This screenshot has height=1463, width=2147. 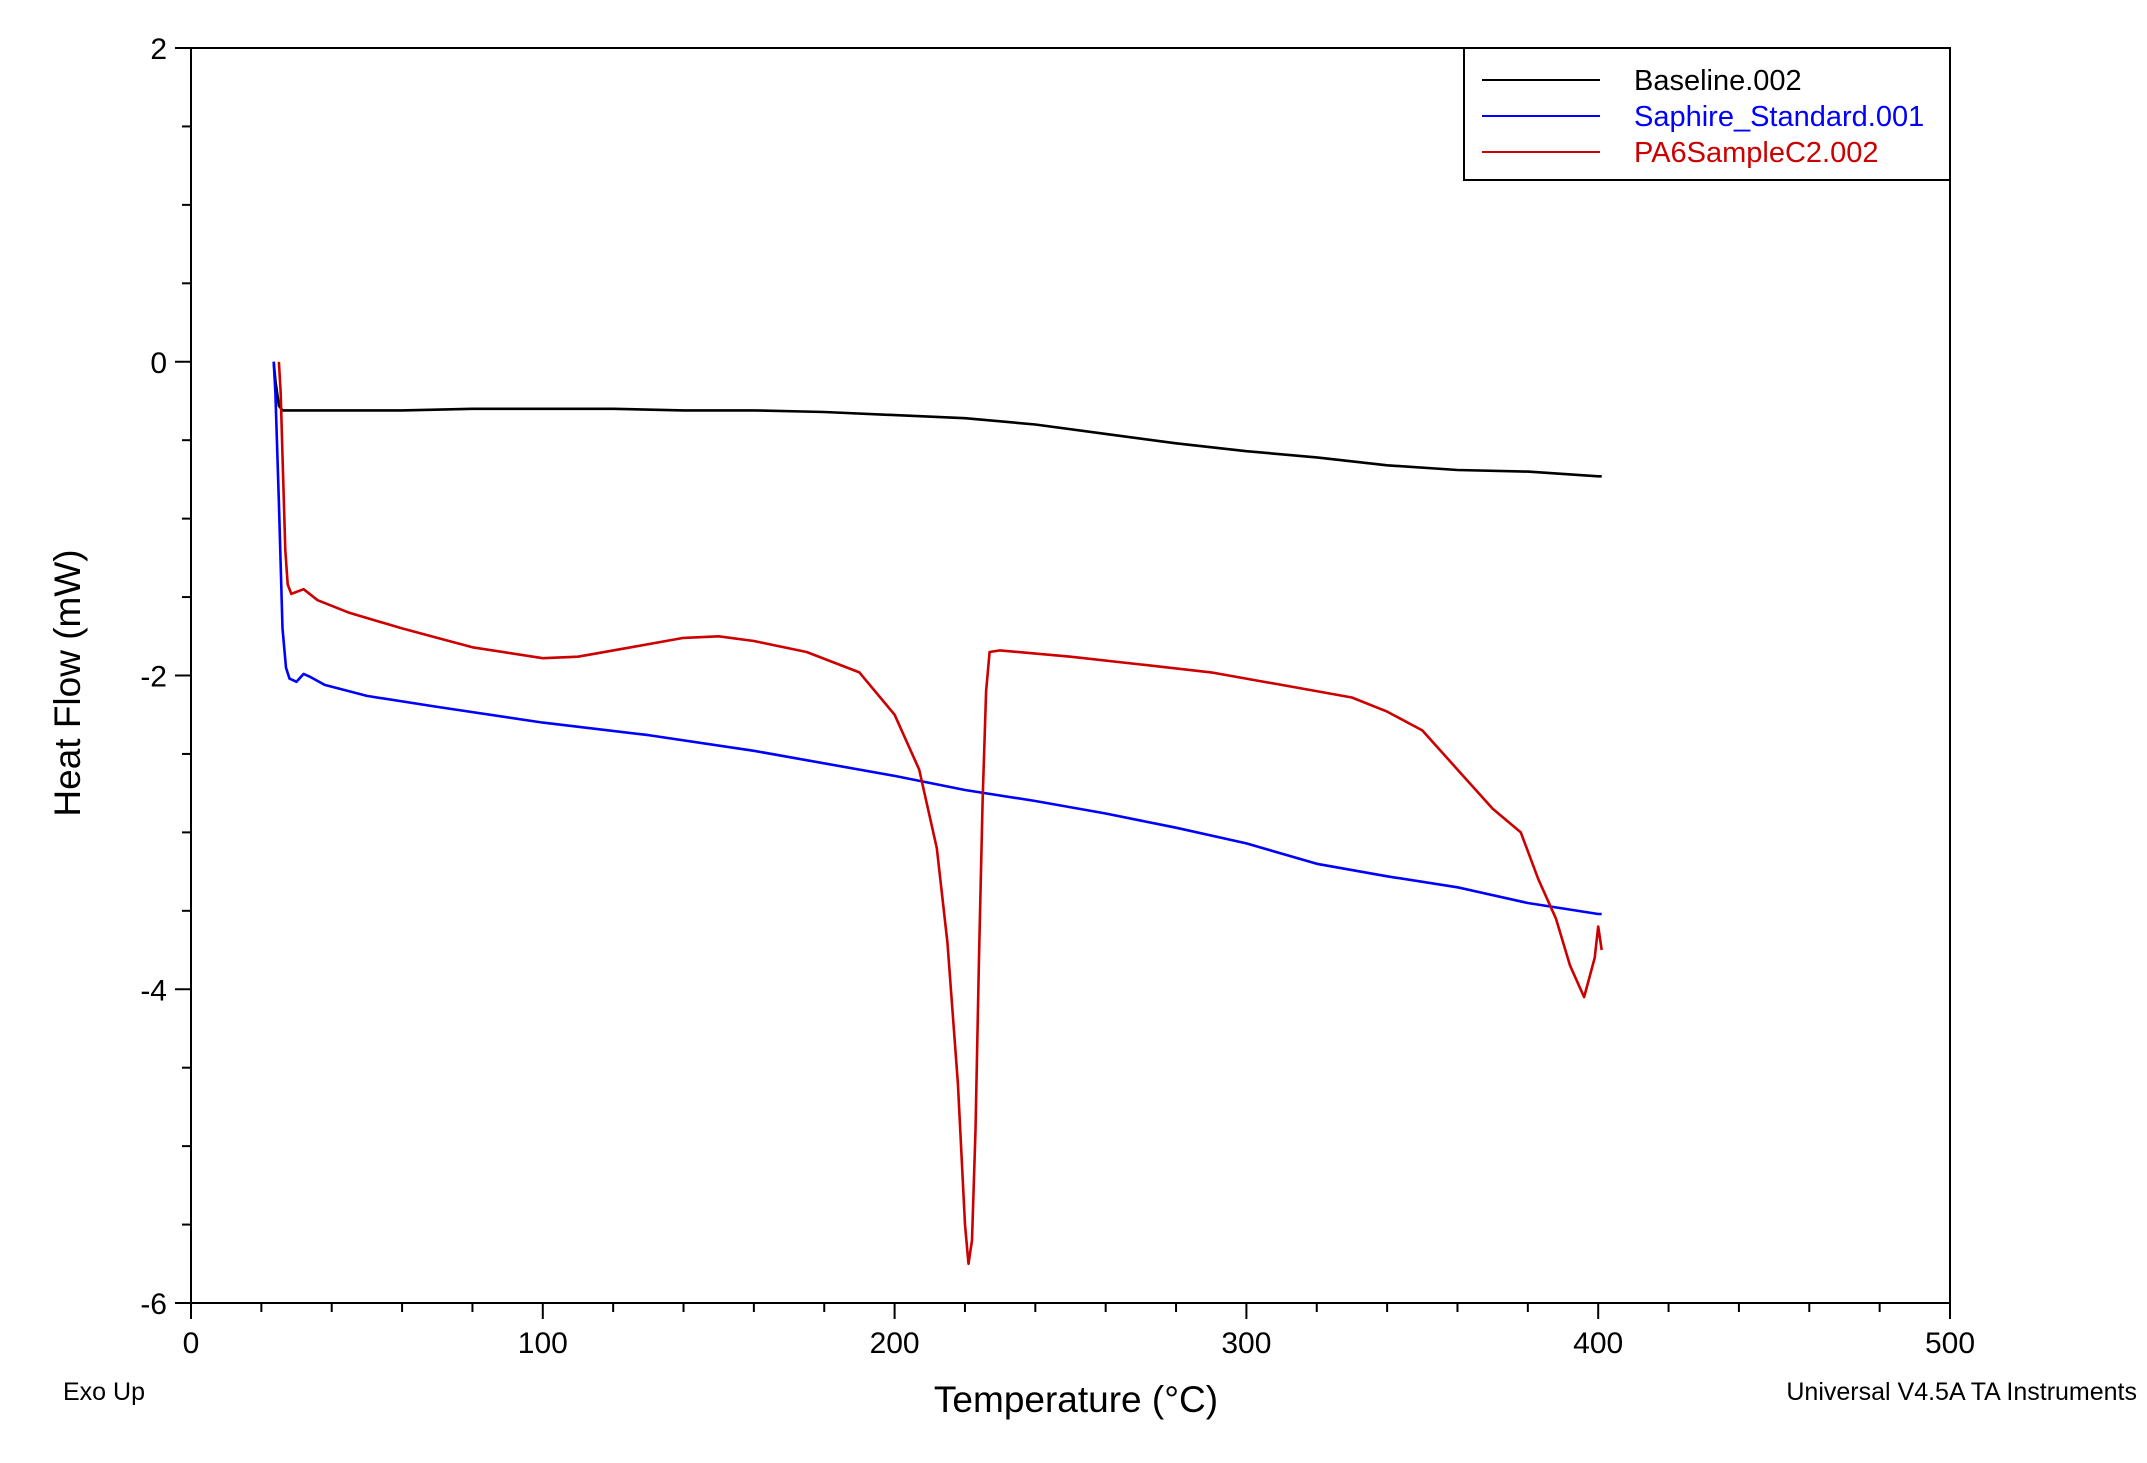 What do you see at coordinates (1598, 1343) in the screenshot?
I see `x-tick-label: 400` at bounding box center [1598, 1343].